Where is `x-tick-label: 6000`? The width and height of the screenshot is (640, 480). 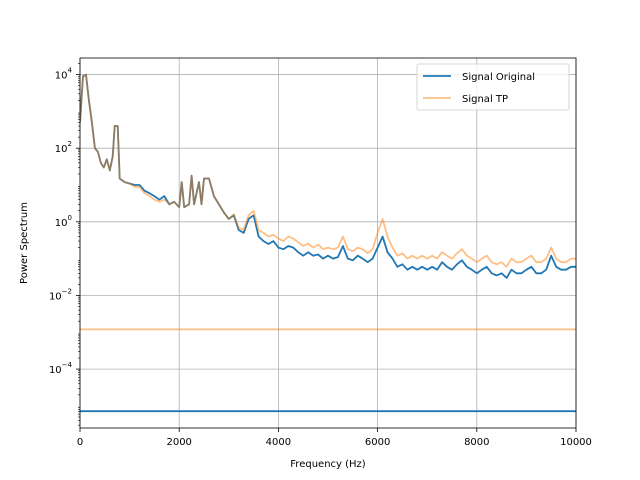
x-tick-label: 6000 is located at coordinates (377, 442).